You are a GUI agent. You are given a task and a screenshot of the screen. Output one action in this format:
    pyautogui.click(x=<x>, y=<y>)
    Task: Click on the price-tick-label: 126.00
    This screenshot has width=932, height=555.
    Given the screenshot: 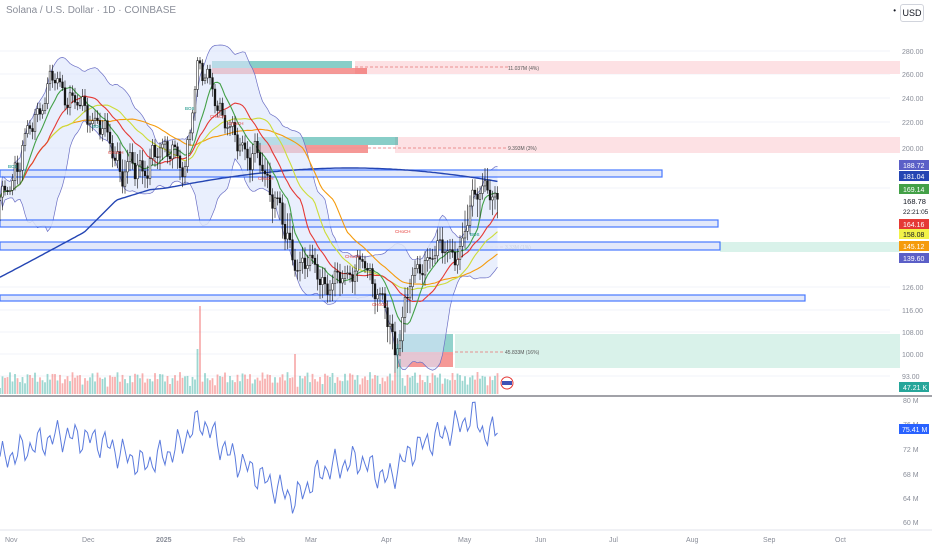 What is the action you would take?
    pyautogui.click(x=913, y=288)
    